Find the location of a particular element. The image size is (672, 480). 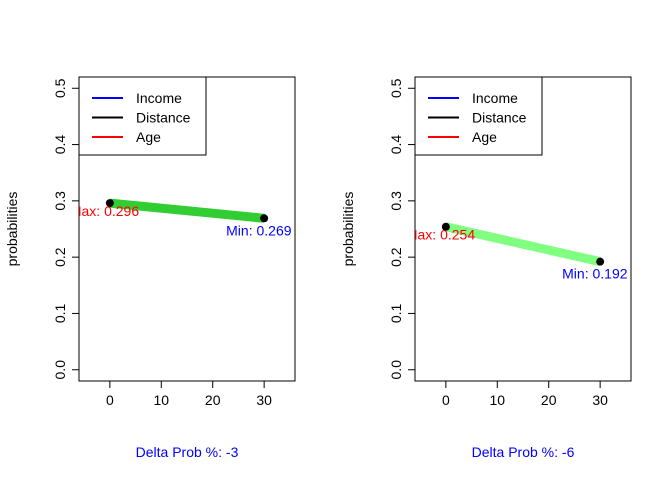

min-annotation: Min: 0.269 is located at coordinates (259, 230).